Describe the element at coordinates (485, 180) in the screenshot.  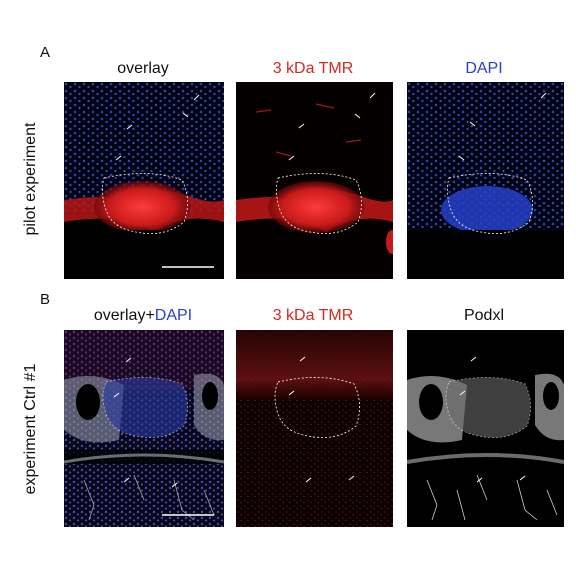
I see `micrograph-a-dapi` at that location.